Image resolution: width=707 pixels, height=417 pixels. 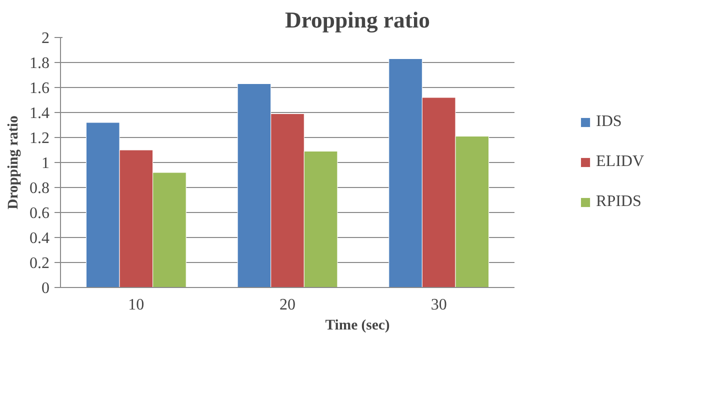 I want to click on y-tick-label: 1.6, so click(x=40, y=88).